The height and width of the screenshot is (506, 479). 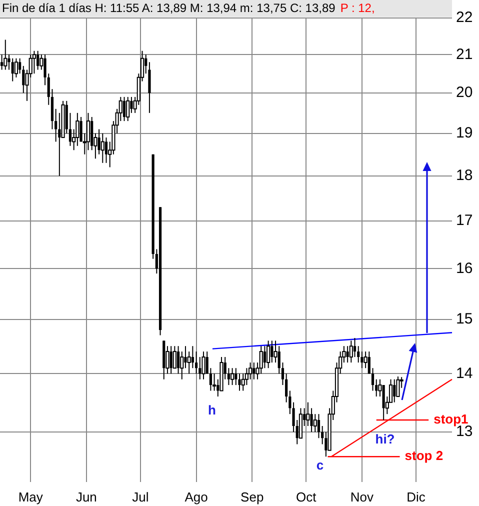 What do you see at coordinates (464, 175) in the screenshot?
I see `y-tick-label: 18` at bounding box center [464, 175].